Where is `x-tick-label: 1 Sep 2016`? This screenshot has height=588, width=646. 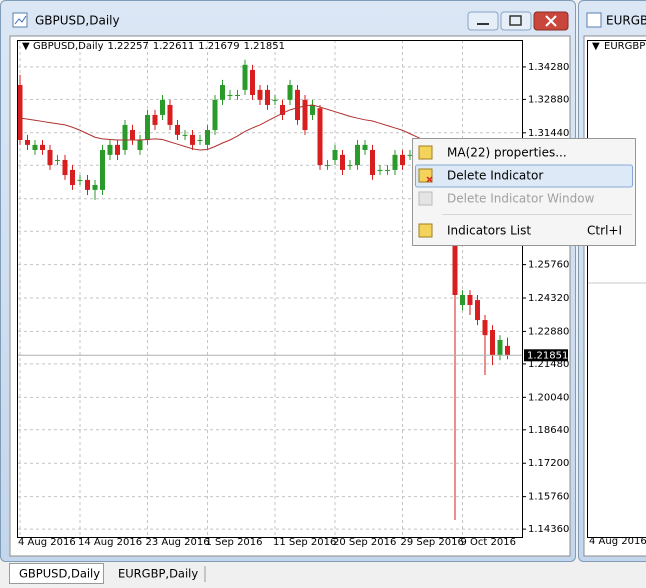
x-tick-label: 1 Sep 2016 is located at coordinates (234, 542).